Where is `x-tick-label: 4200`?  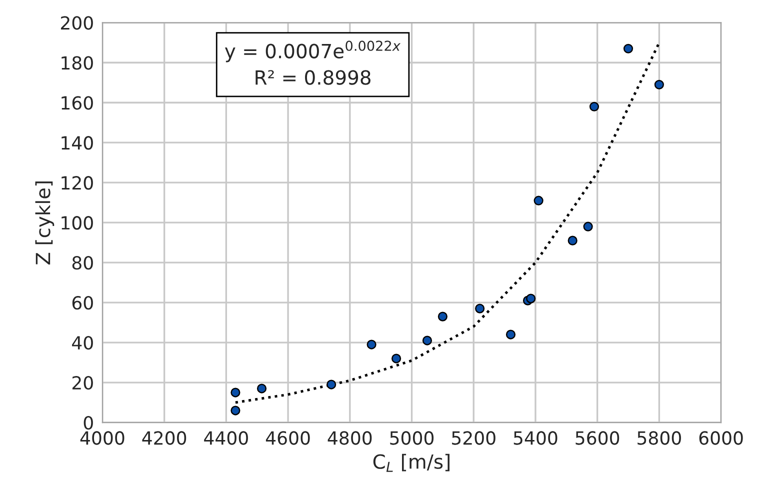 x-tick-label: 4200 is located at coordinates (164, 438).